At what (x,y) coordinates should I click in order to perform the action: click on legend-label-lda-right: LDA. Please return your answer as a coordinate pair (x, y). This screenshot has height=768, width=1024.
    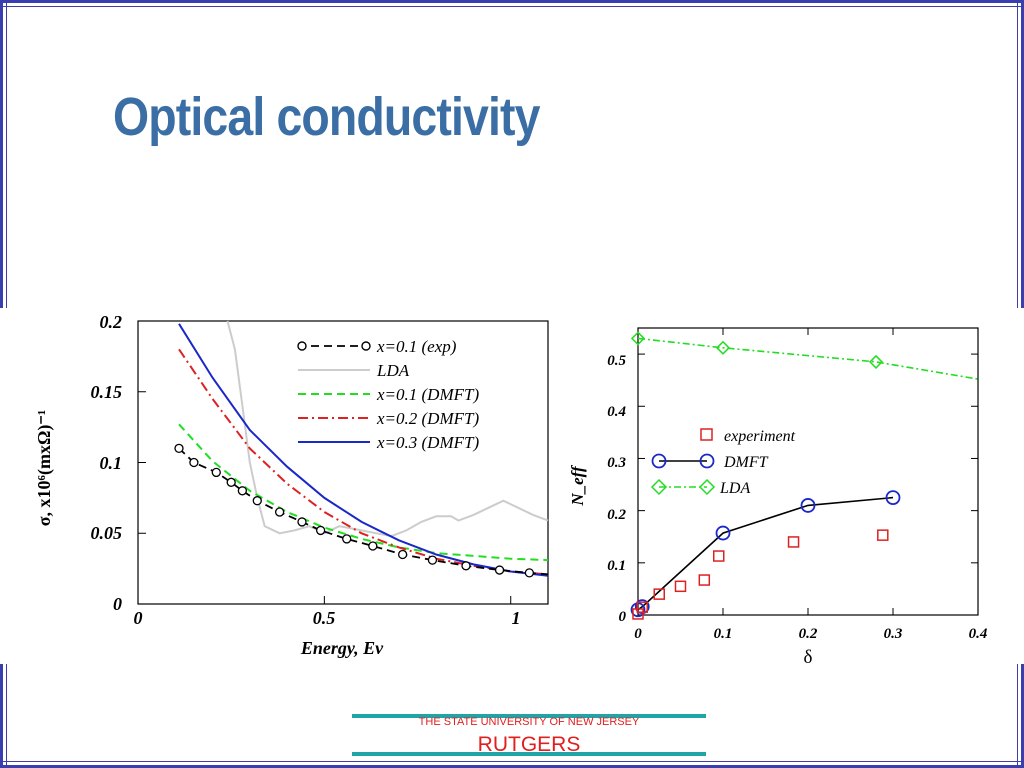
    Looking at the image, I should click on (734, 488).